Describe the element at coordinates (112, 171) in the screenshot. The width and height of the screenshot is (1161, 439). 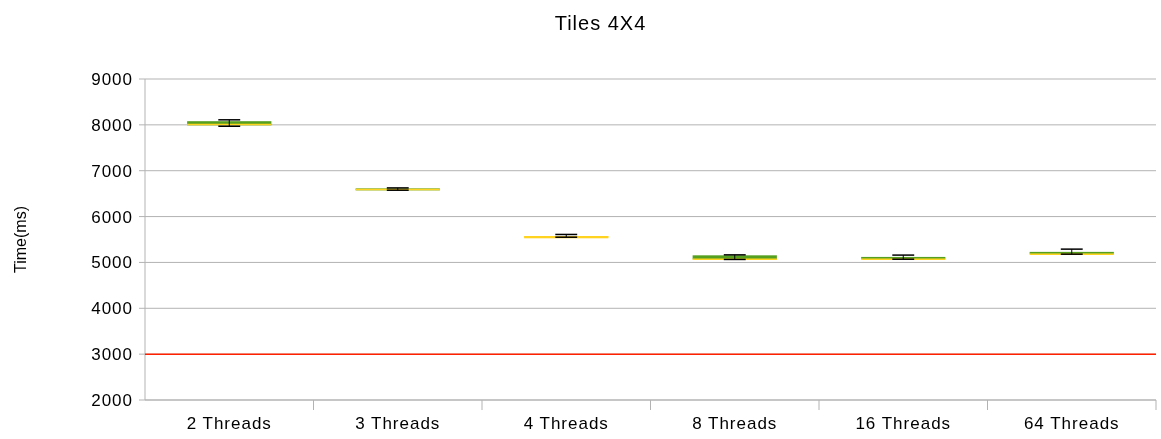
I see `y-tick-label: 7000` at that location.